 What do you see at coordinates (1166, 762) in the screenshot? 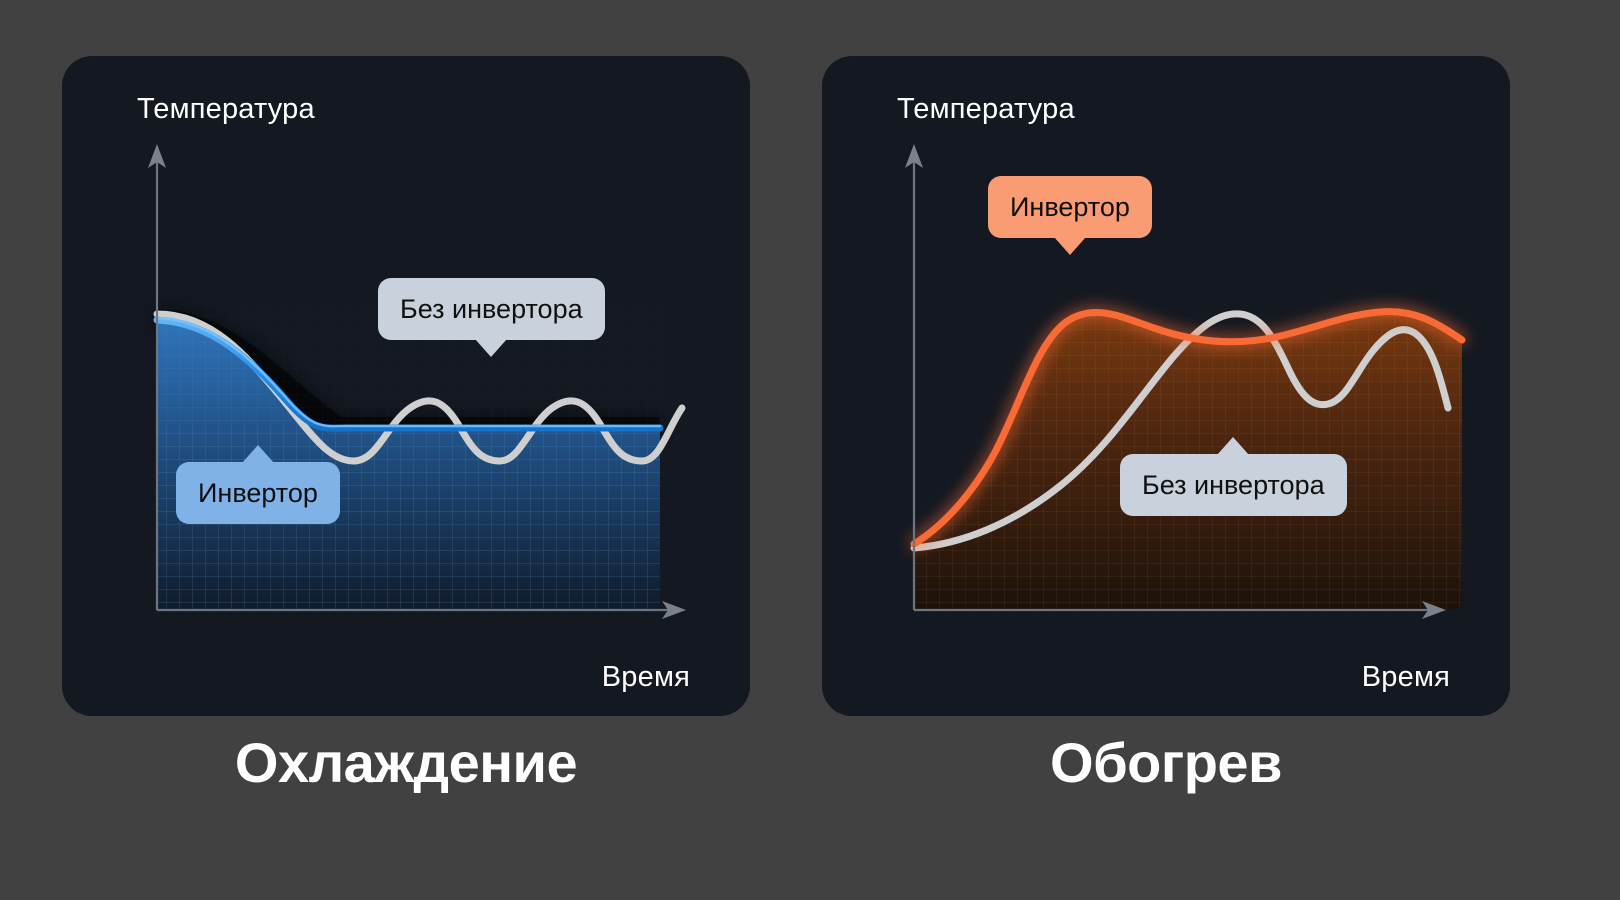
I see `caption-heating: Обогрев` at bounding box center [1166, 762].